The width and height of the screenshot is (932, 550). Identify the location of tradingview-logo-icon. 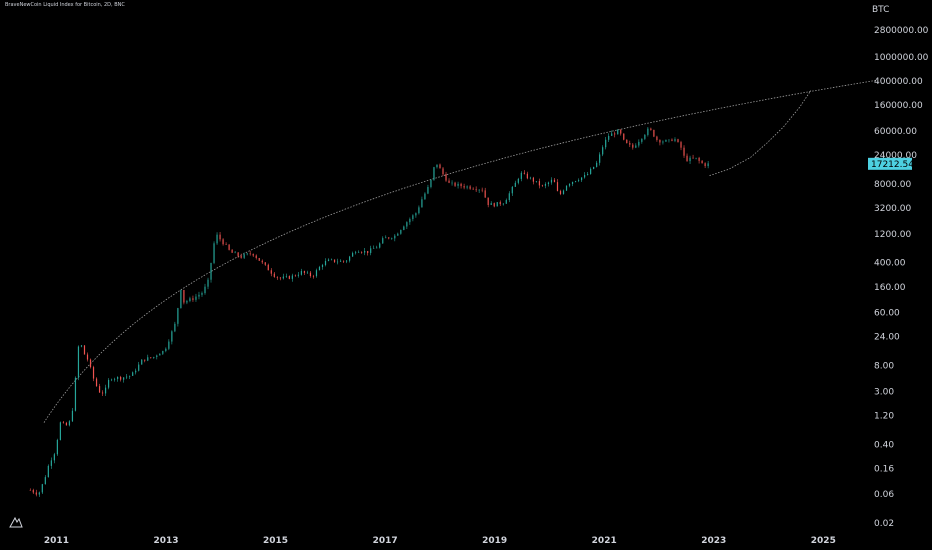
(16, 522).